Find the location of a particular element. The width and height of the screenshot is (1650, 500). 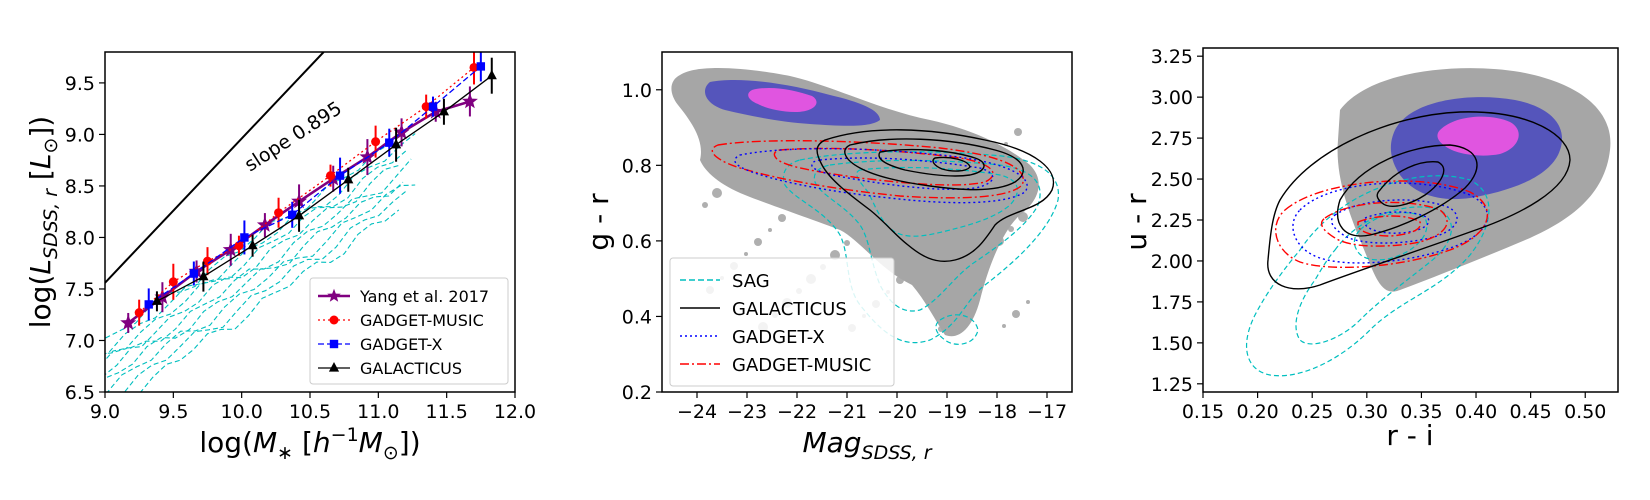

x-tick-label: 9.5 is located at coordinates (173, 412).